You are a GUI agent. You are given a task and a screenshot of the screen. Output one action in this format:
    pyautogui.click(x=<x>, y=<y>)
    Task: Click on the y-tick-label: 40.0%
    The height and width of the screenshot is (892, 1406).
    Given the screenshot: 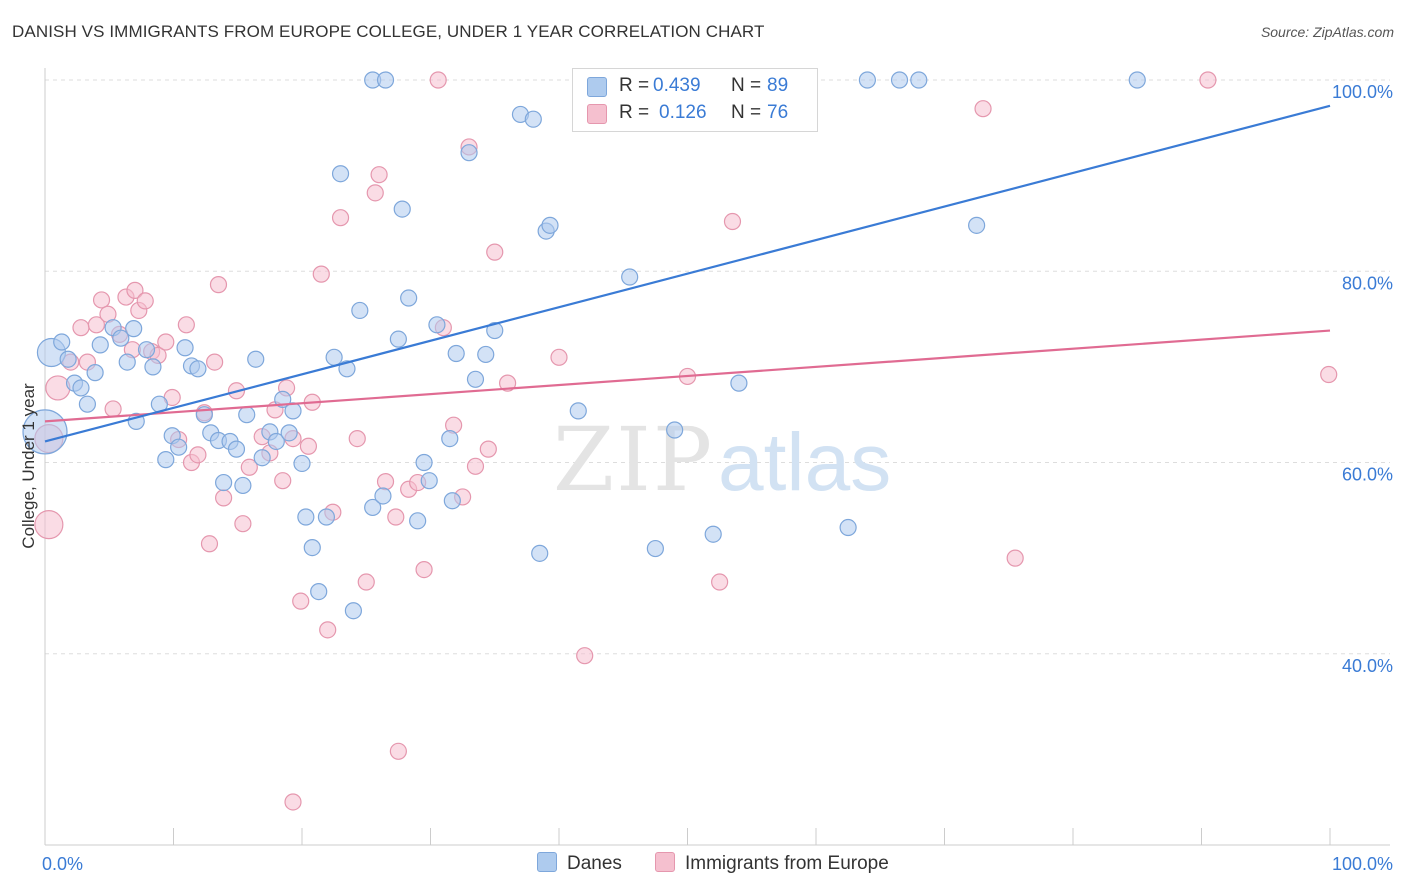 What is the action you would take?
    pyautogui.click(x=1367, y=666)
    